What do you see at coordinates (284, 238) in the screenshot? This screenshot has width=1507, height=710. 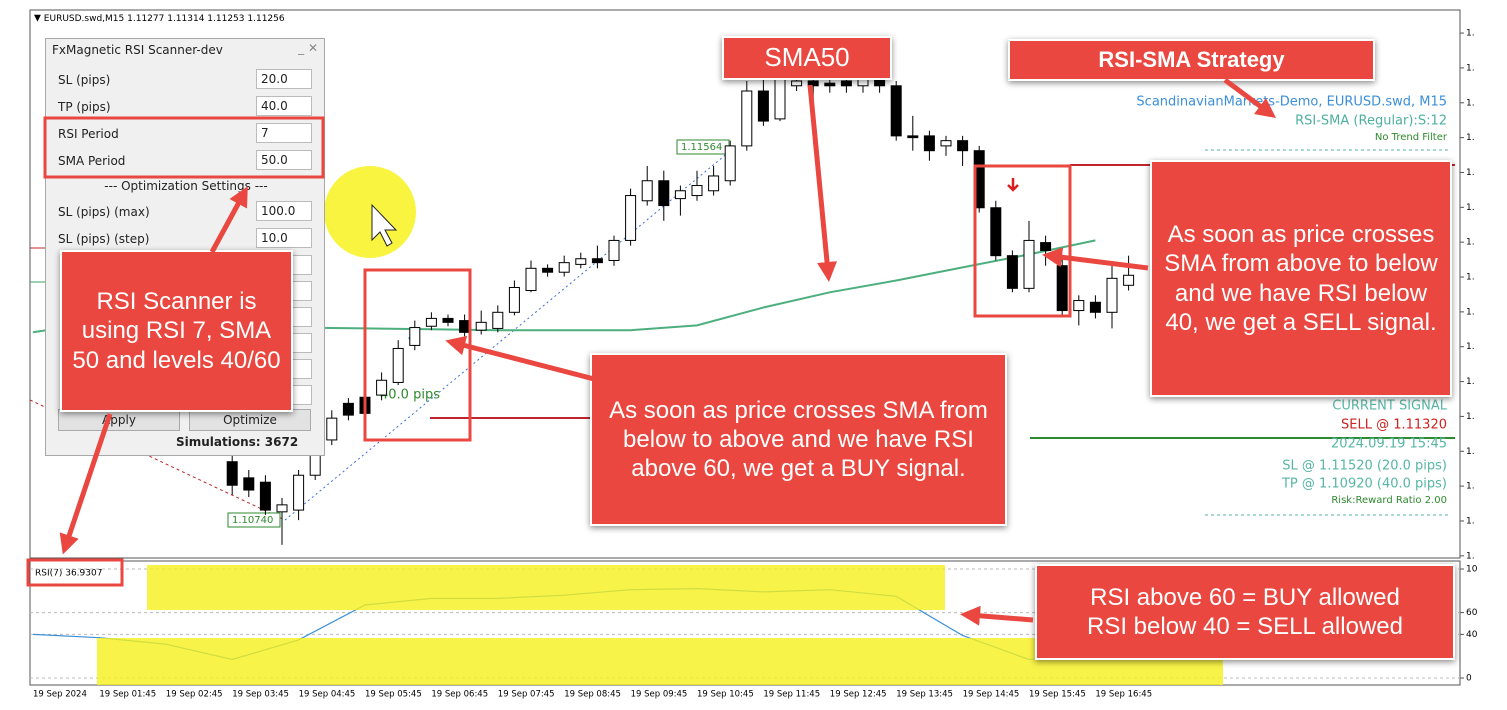 I see `row-input: 10.0` at bounding box center [284, 238].